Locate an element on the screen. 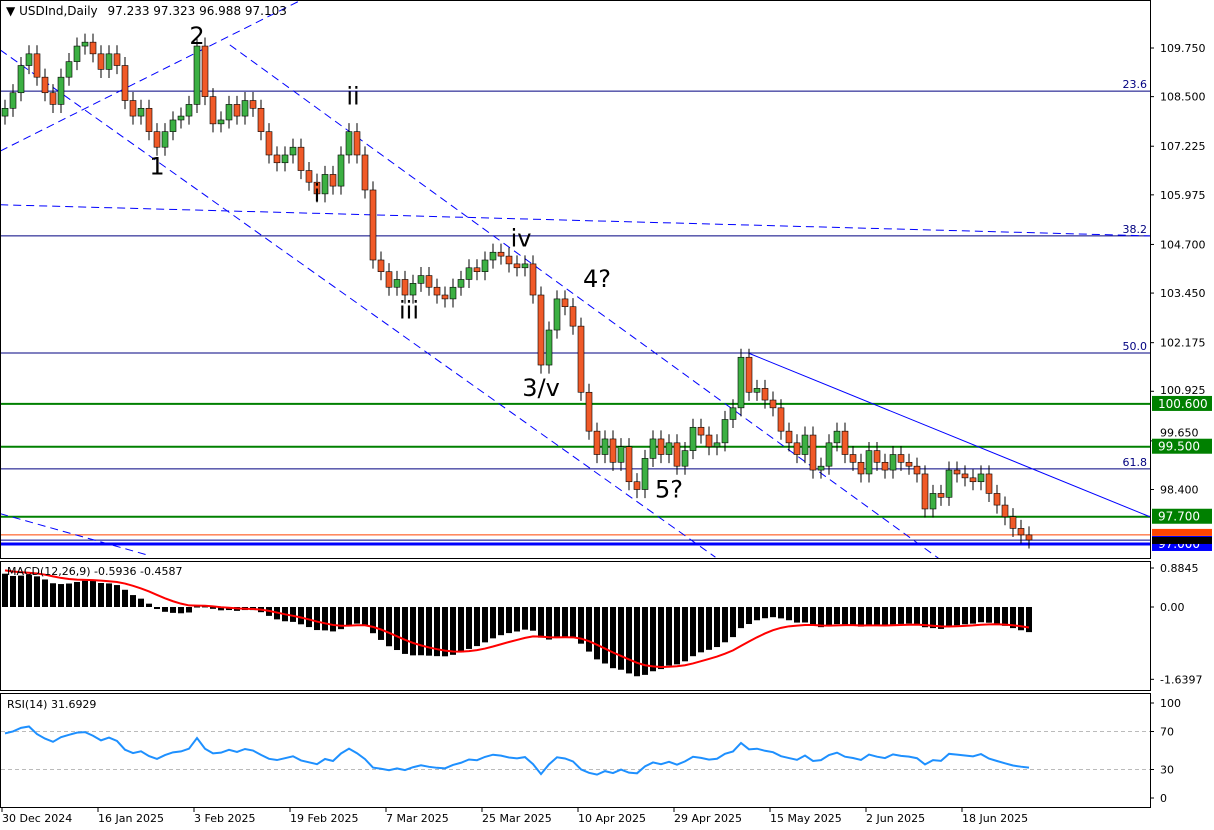 The height and width of the screenshot is (830, 1214). wave-label: ii is located at coordinates (352, 96).